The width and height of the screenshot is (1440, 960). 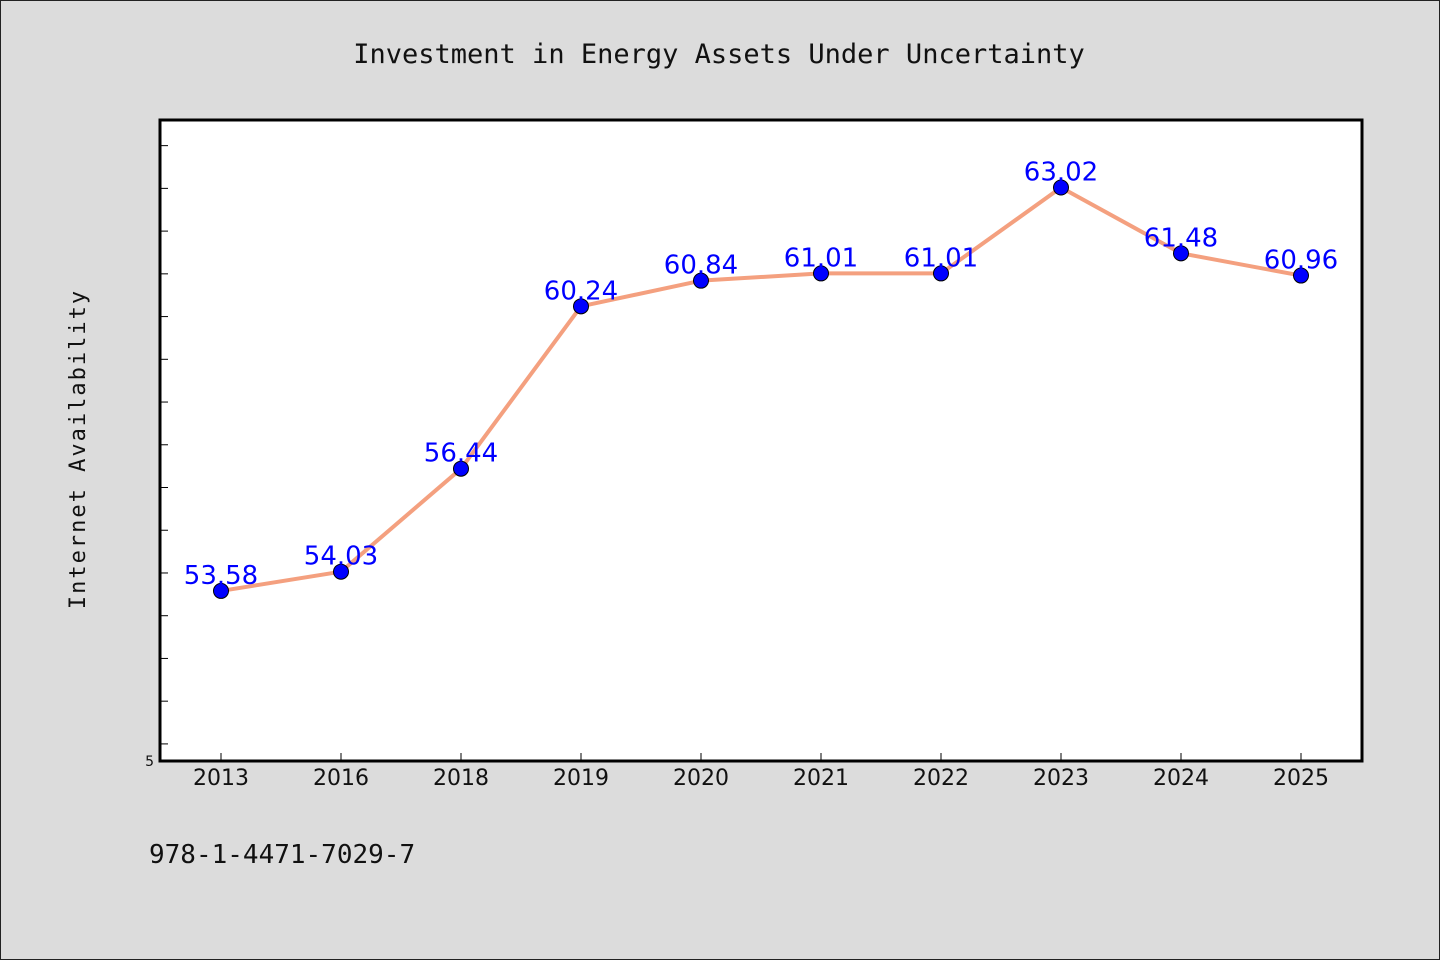 I want to click on data-label: 54.03, so click(x=341, y=557).